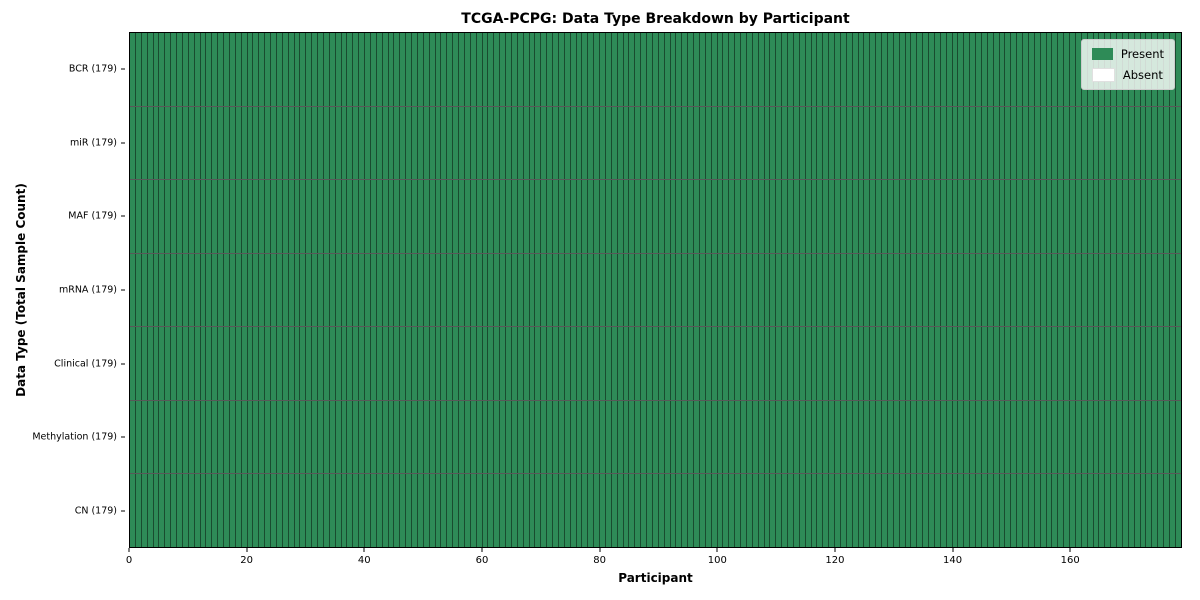 Image resolution: width=1200 pixels, height=600 pixels. Describe the element at coordinates (21, 290) in the screenshot. I see `y-axis-title: Data Type (Total Sample Count)` at that location.